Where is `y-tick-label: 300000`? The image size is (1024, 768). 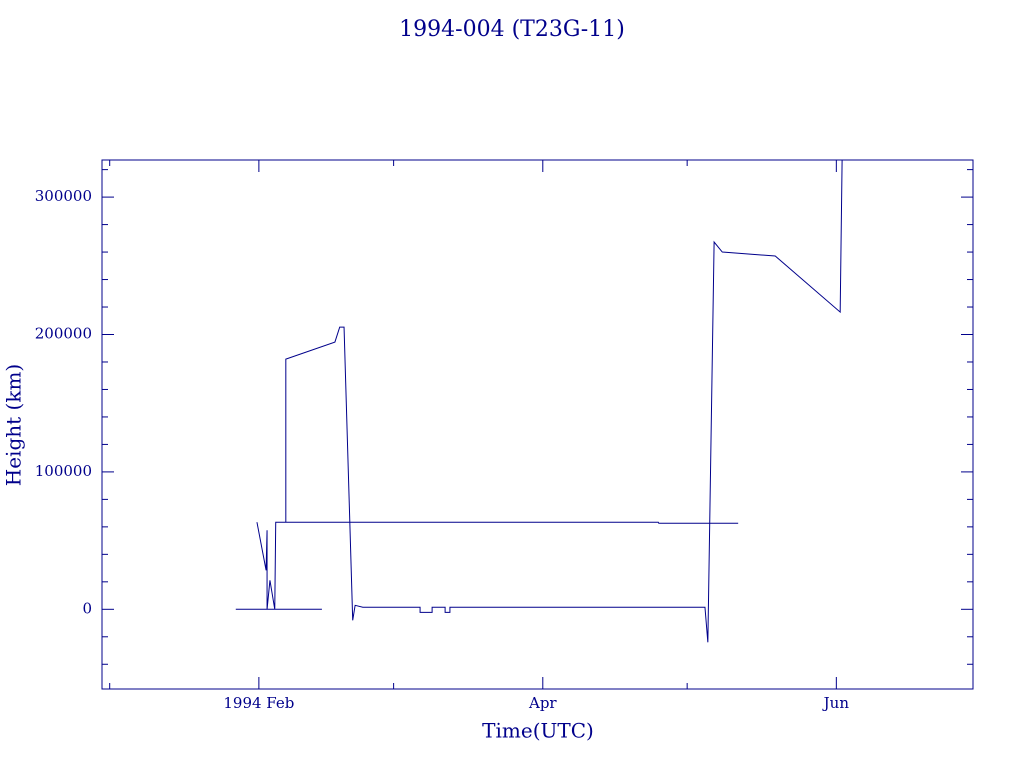 y-tick-label: 300000 is located at coordinates (63, 196).